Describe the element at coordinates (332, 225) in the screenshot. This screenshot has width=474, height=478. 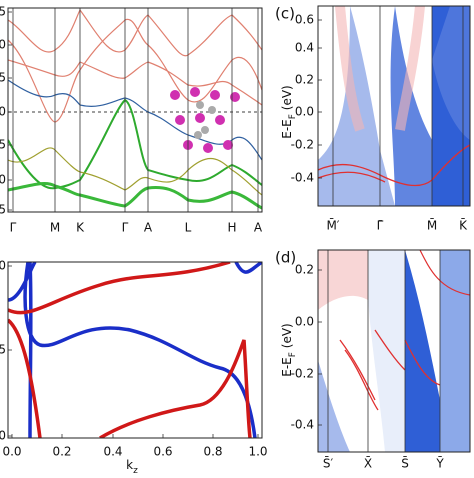
I see `x-tick-label: M̄′` at that location.